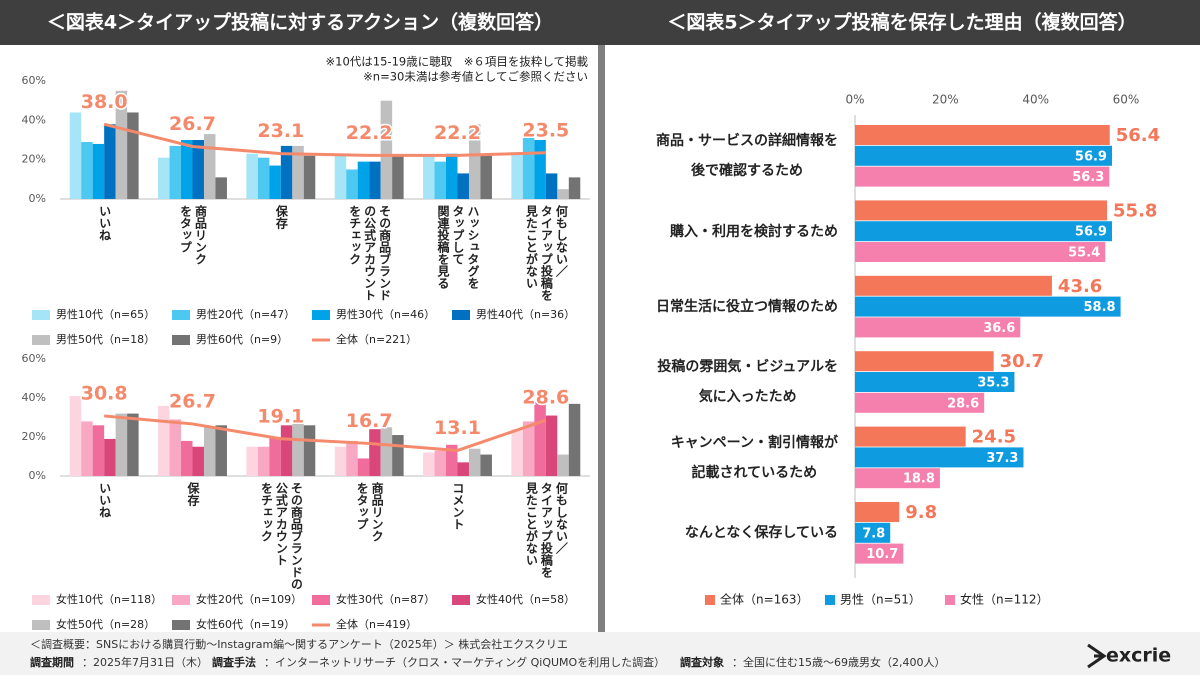 This screenshot has width=1200, height=675. Describe the element at coordinates (854, 100) in the screenshot. I see `x-tick-label: 0%` at that location.